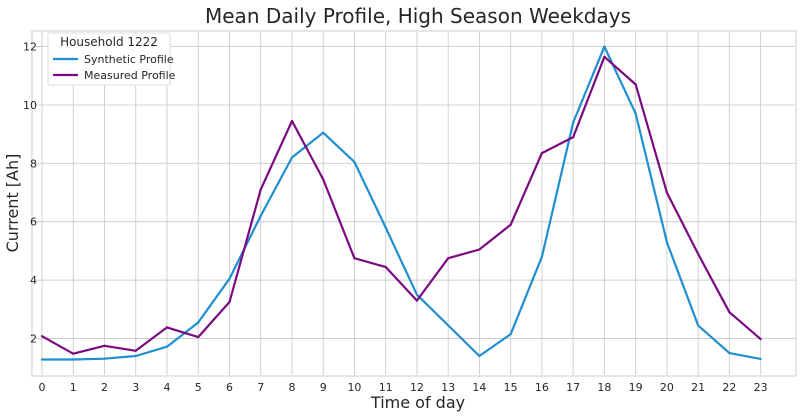  Describe the element at coordinates (130, 75) in the screenshot. I see `legend-label-measured: Measured Profile` at that location.